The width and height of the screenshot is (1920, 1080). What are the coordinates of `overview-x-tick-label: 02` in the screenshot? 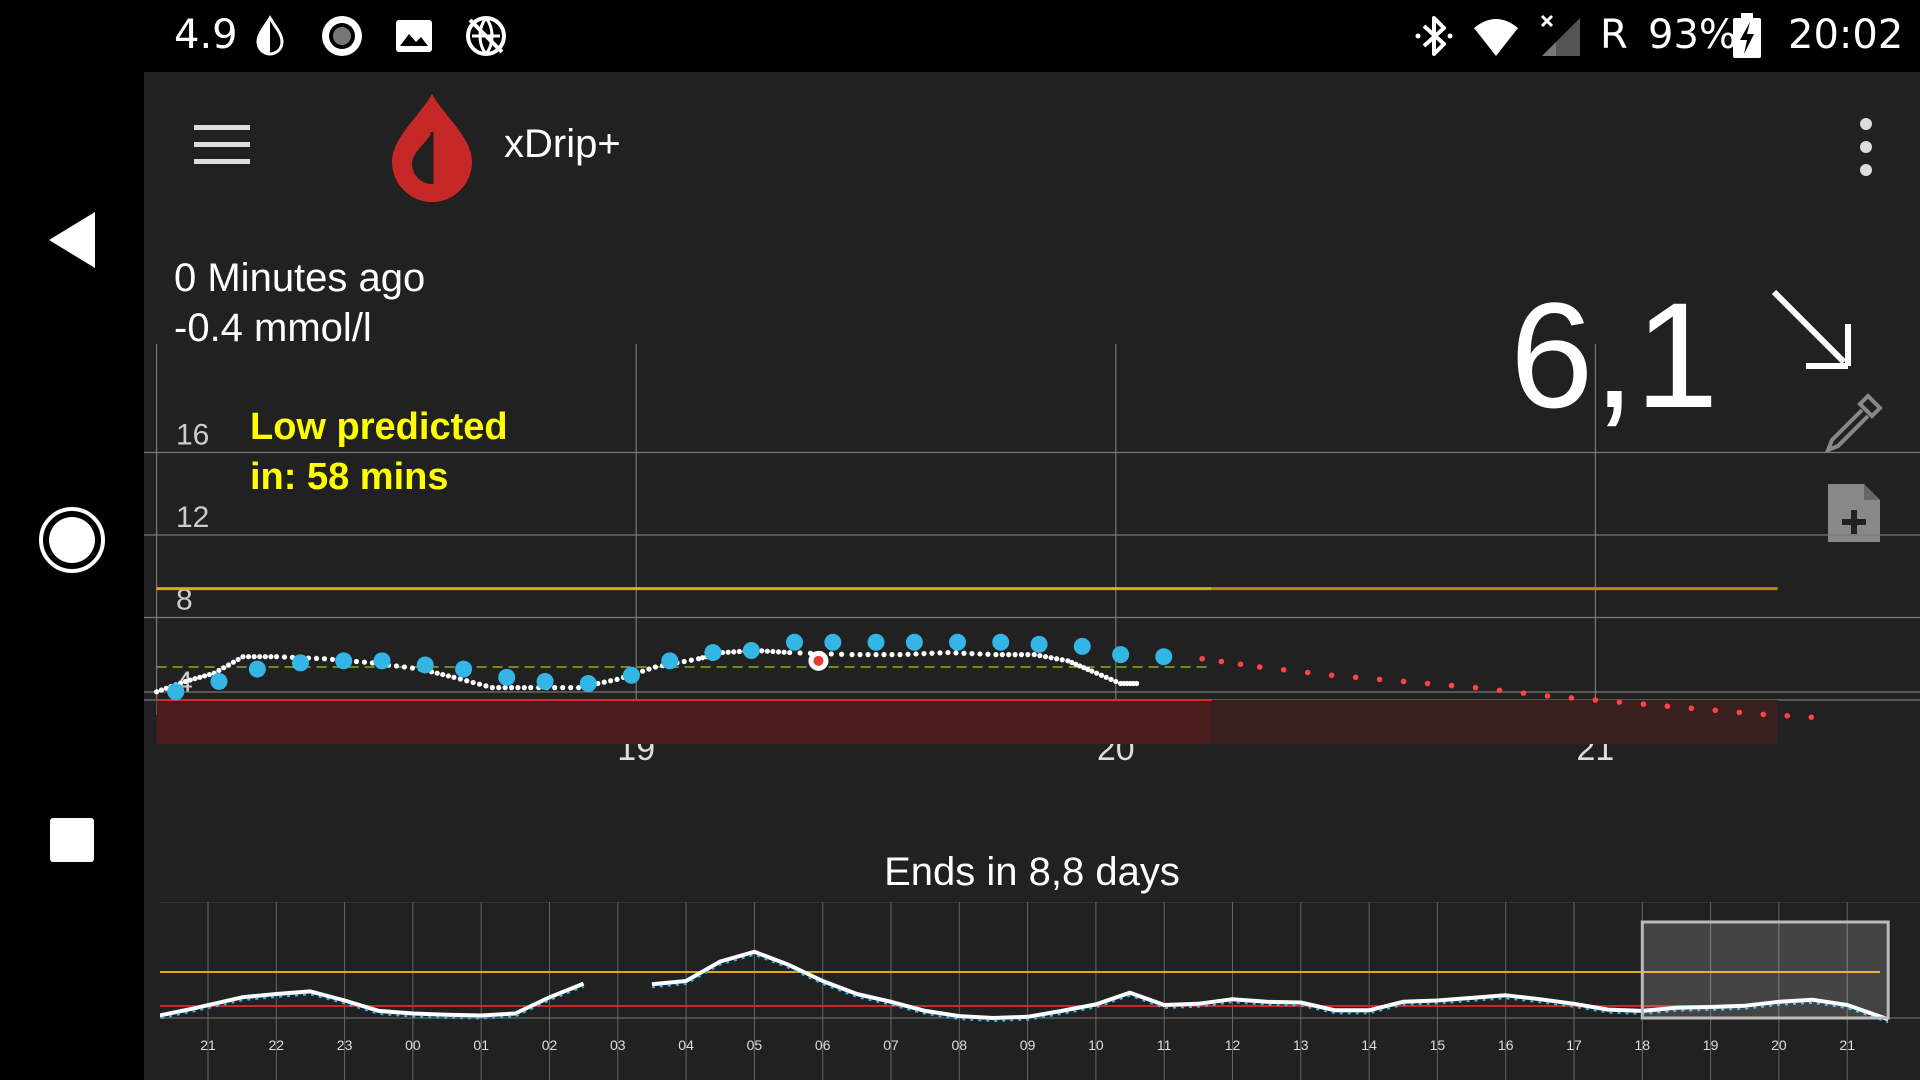 It's located at (550, 1045).